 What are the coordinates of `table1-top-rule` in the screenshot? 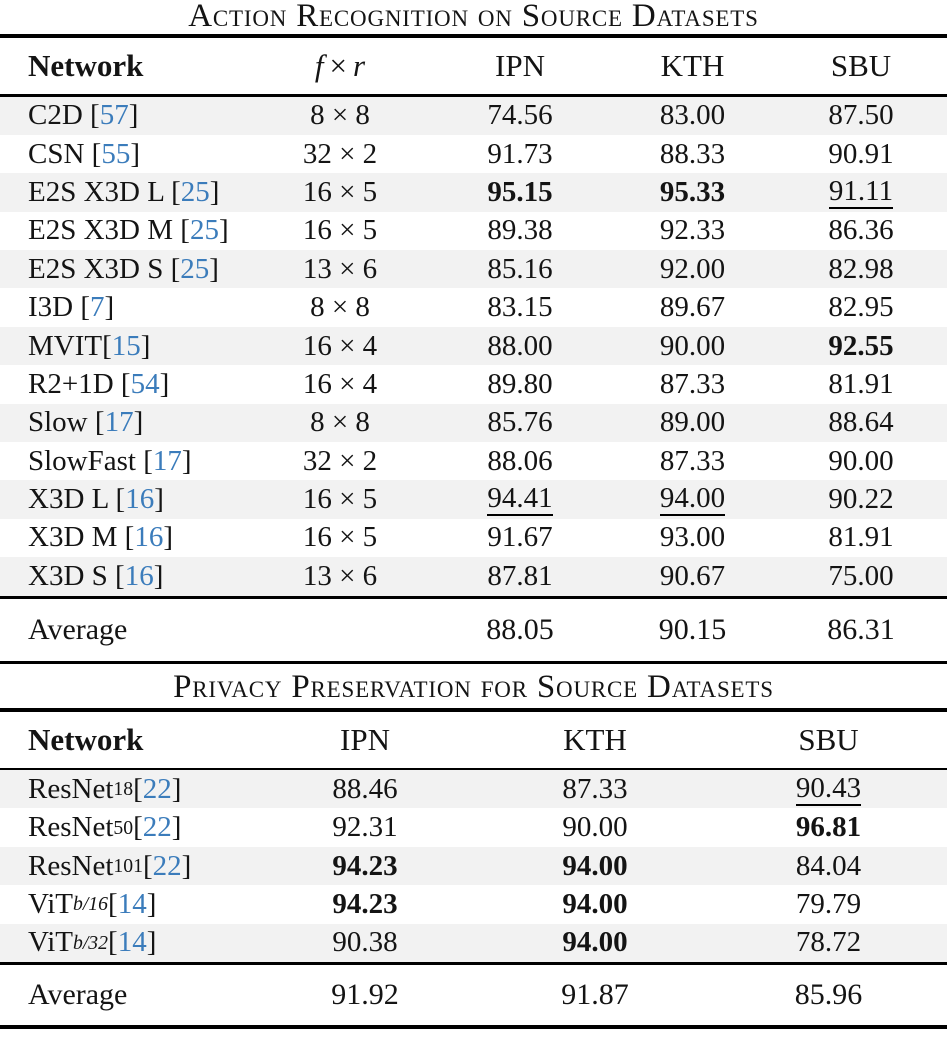 It's located at (473, 36).